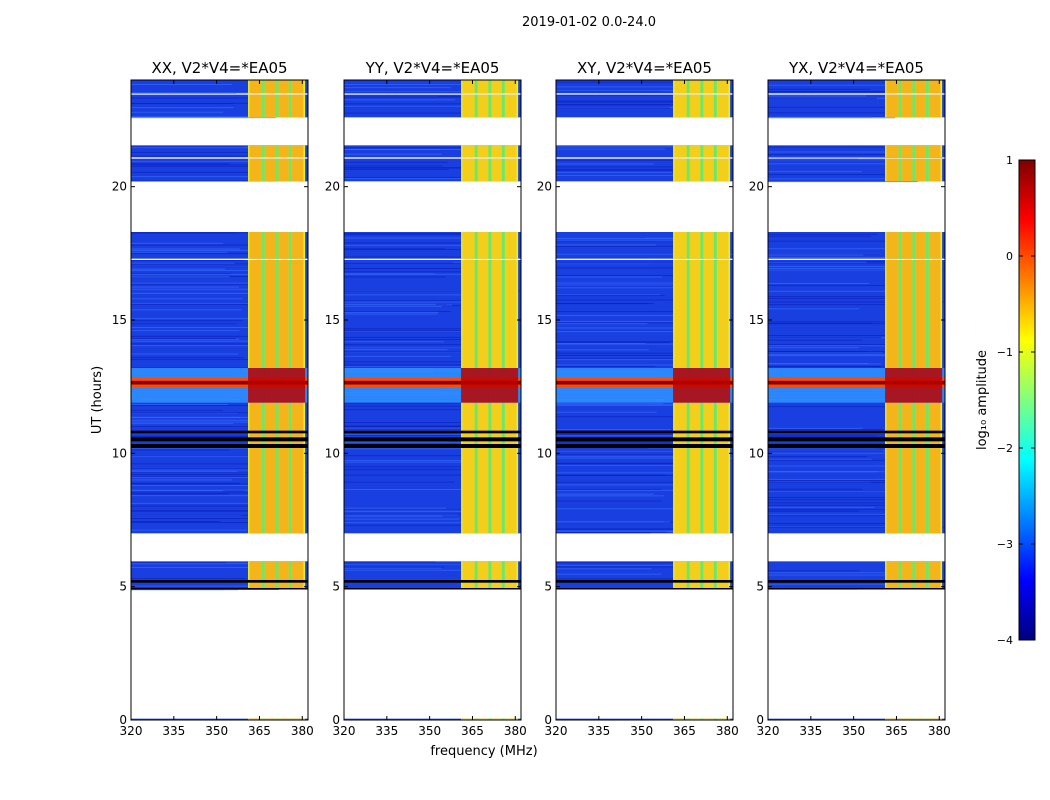  What do you see at coordinates (1005, 352) in the screenshot?
I see `colorbar-tick-label: −1` at bounding box center [1005, 352].